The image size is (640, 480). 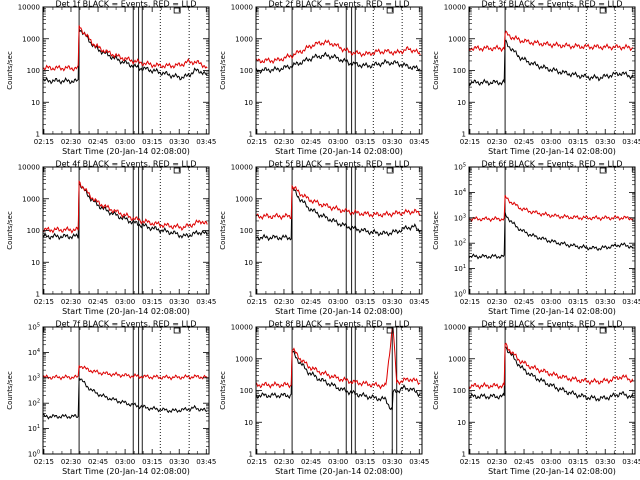 I want to click on chart-title: Det 2f BLACK = Events, RED = LLD, so click(x=338, y=4).